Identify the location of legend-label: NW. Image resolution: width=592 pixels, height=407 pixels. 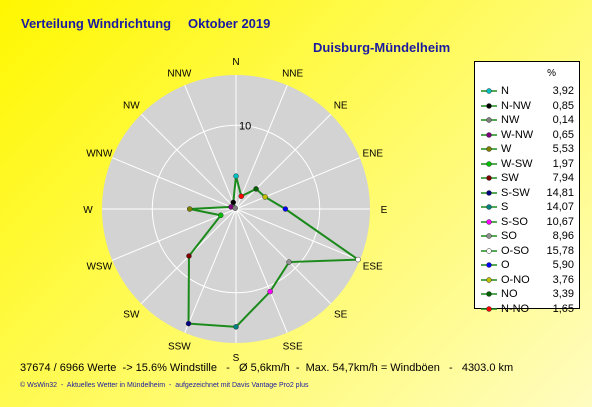
(510, 120).